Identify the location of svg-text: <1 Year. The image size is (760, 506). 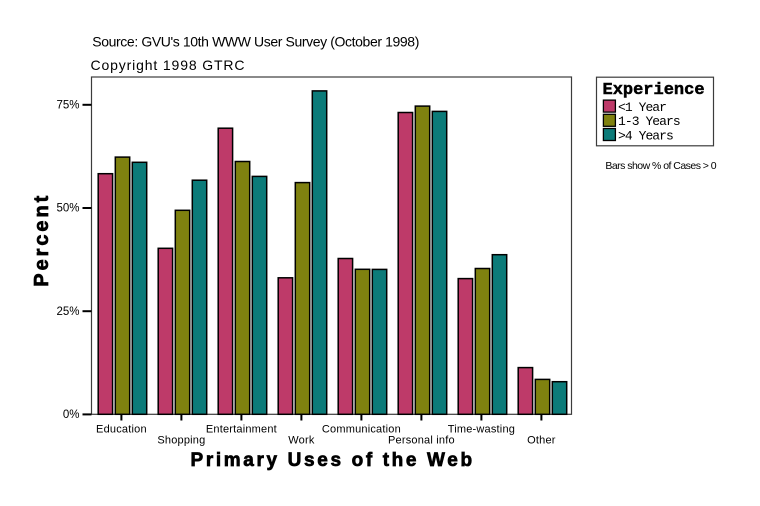
(642, 107).